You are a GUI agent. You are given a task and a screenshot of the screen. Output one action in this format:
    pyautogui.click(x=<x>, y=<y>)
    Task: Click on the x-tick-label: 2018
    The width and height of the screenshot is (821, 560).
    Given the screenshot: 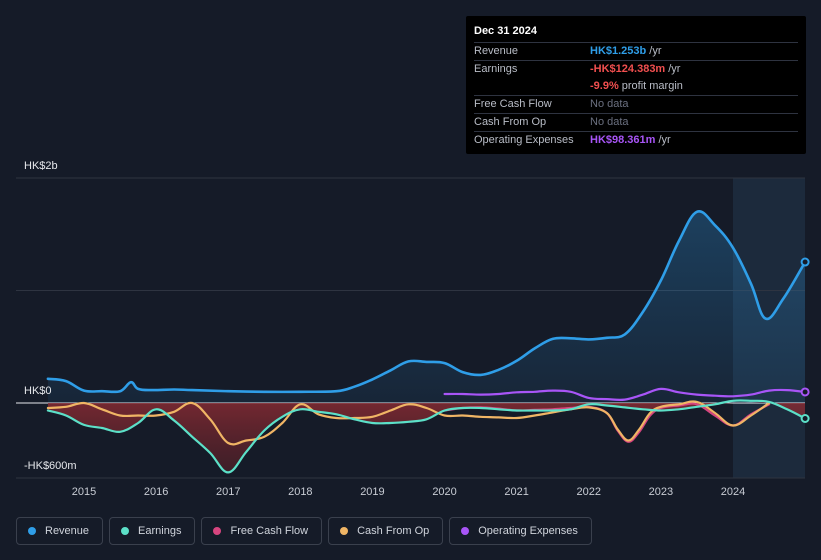 What is the action you would take?
    pyautogui.click(x=300, y=492)
    